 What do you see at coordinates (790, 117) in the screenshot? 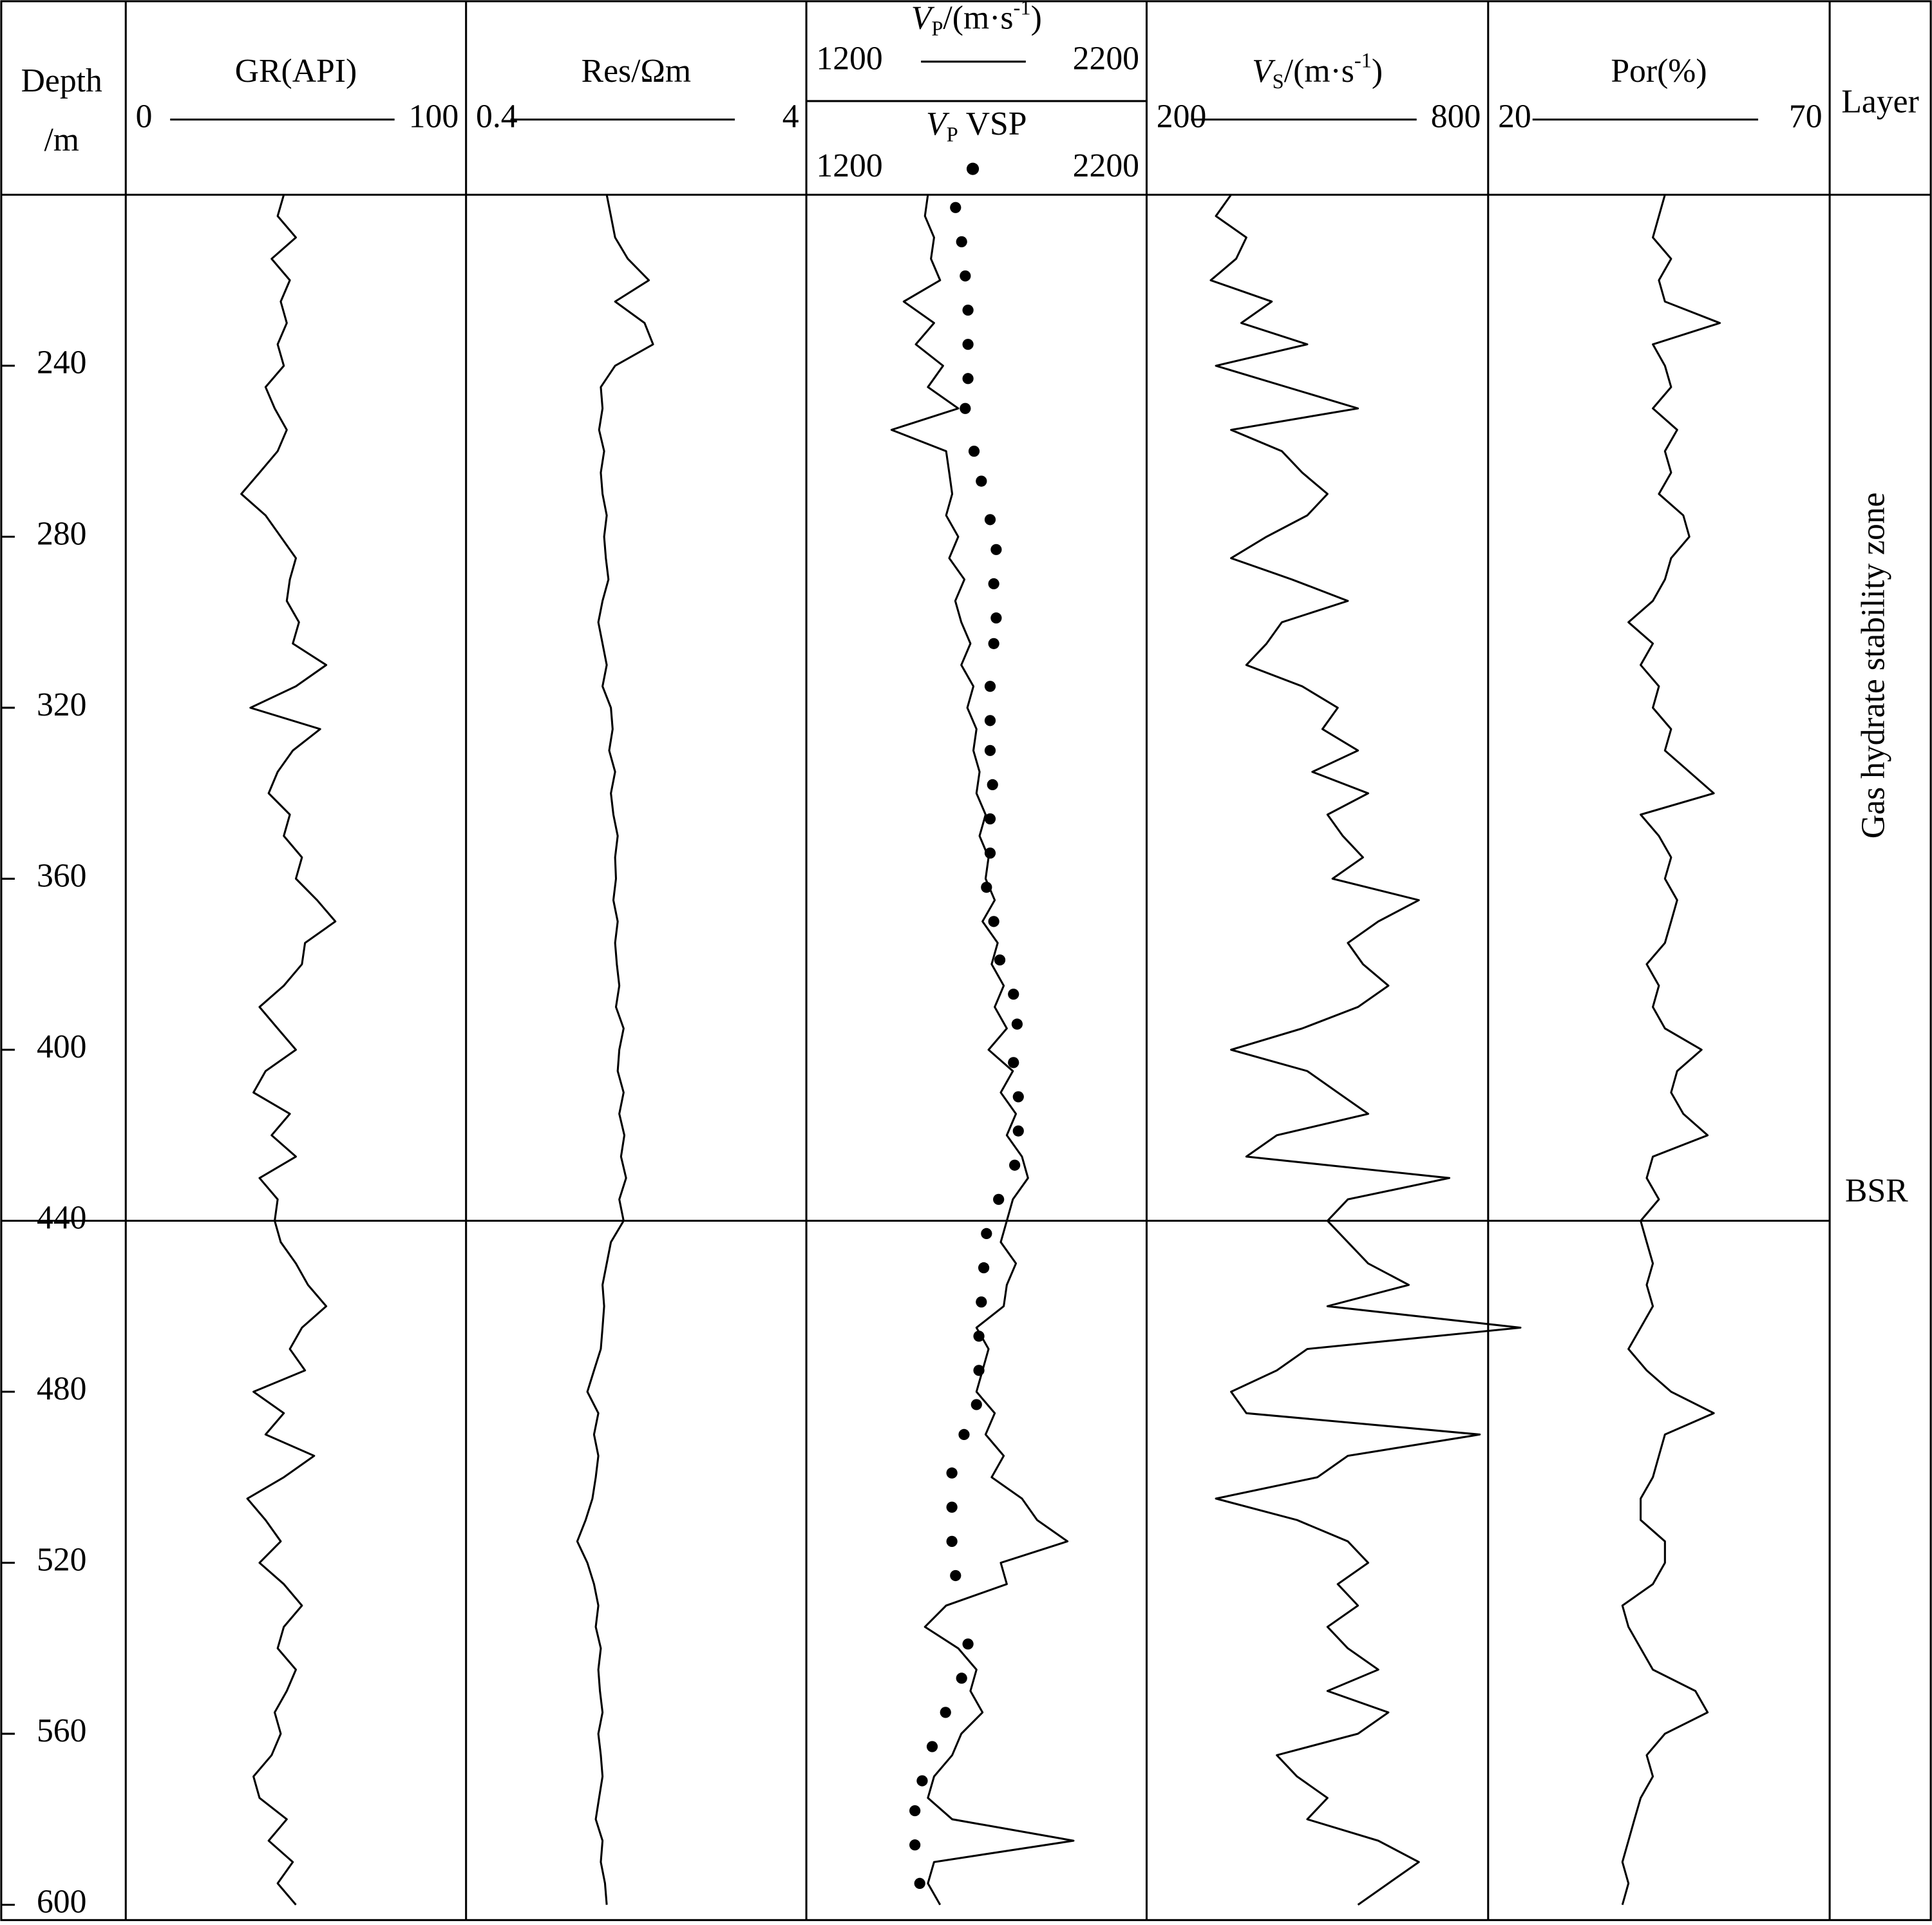
I see `scale-max: 4` at bounding box center [790, 117].